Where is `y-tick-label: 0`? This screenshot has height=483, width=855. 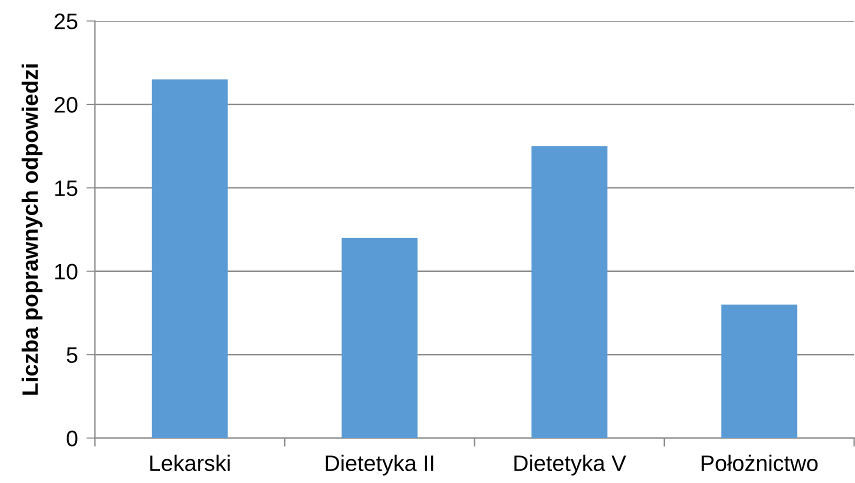
y-tick-label: 0 is located at coordinates (72, 438).